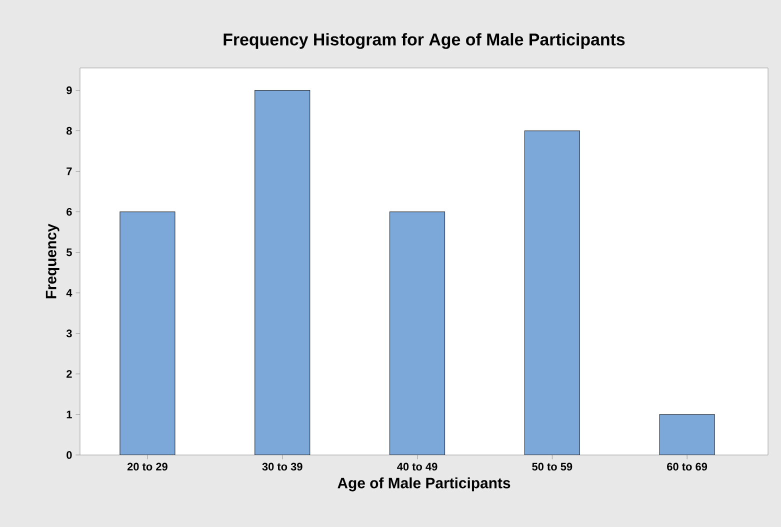 This screenshot has width=781, height=527. I want to click on y-tick-label: 9, so click(69, 90).